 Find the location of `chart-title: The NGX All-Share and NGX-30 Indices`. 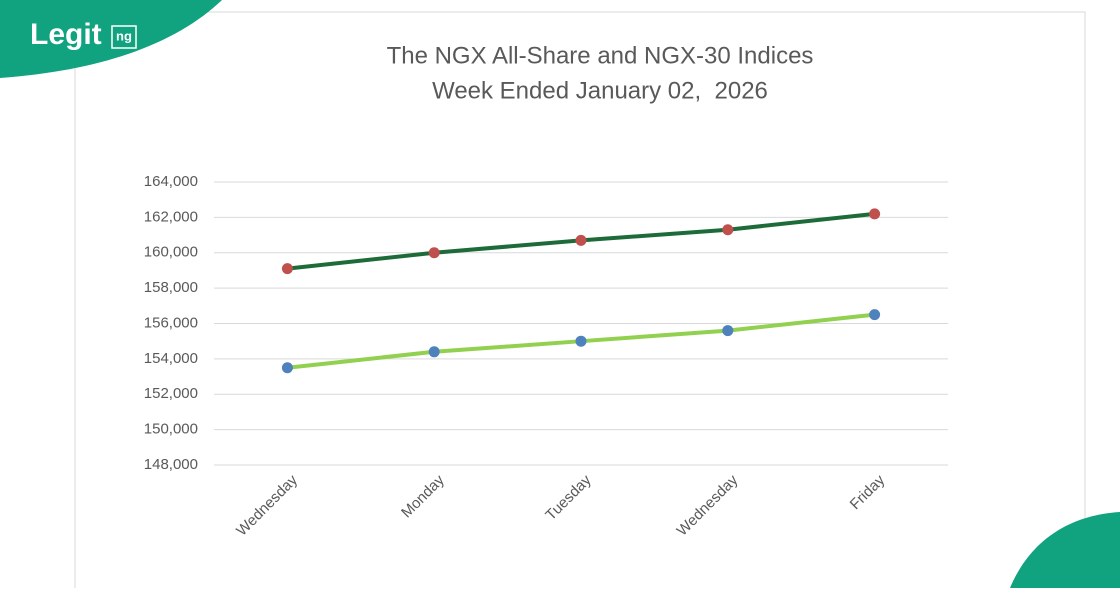

chart-title: The NGX All-Share and NGX-30 Indices is located at coordinates (600, 55).